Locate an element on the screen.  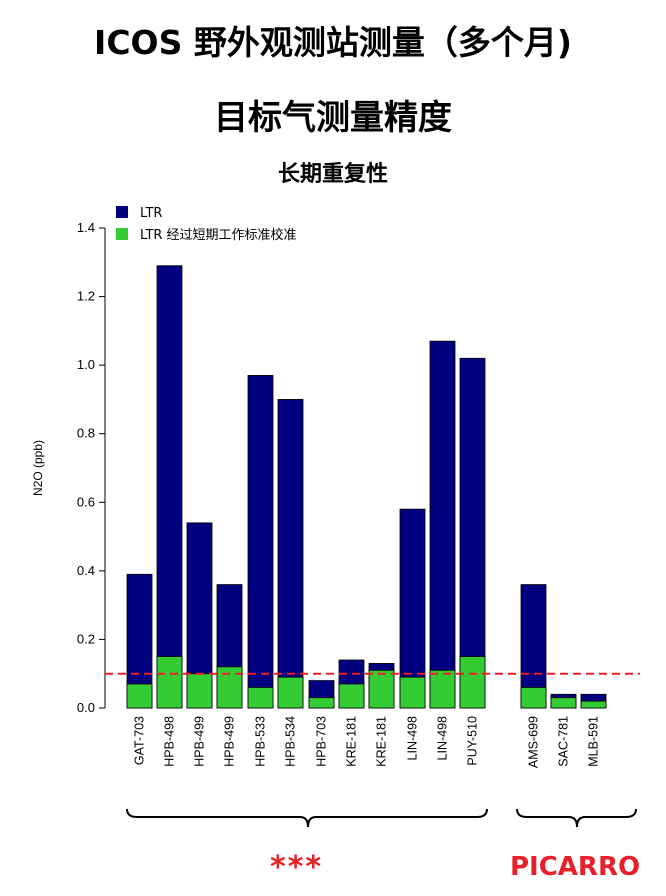
legend-swatch-ltr-calibrated is located at coordinates (122, 234).